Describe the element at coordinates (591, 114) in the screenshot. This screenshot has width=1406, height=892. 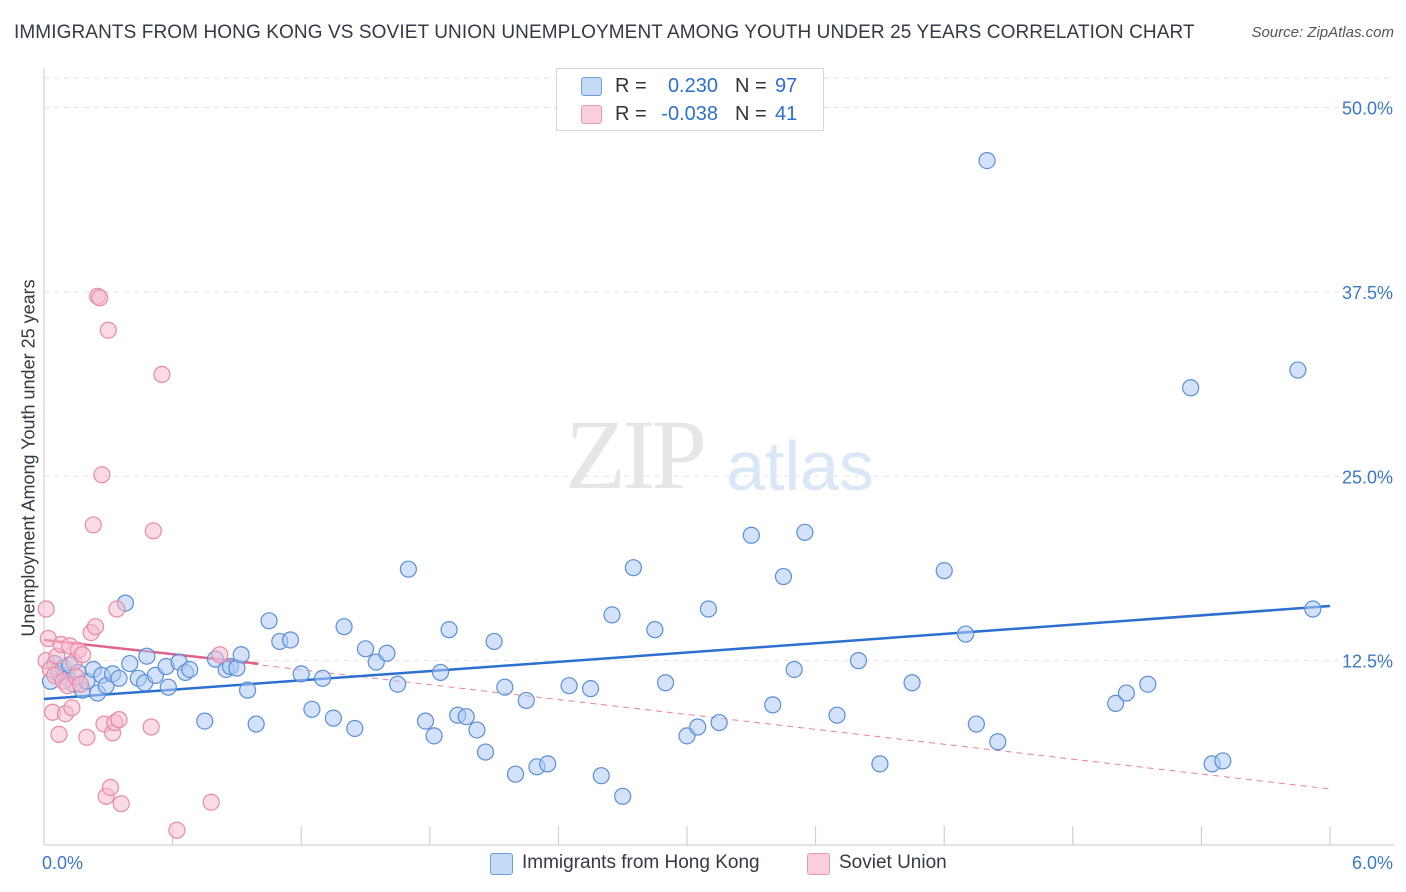
I see `legend-swatch-pink` at that location.